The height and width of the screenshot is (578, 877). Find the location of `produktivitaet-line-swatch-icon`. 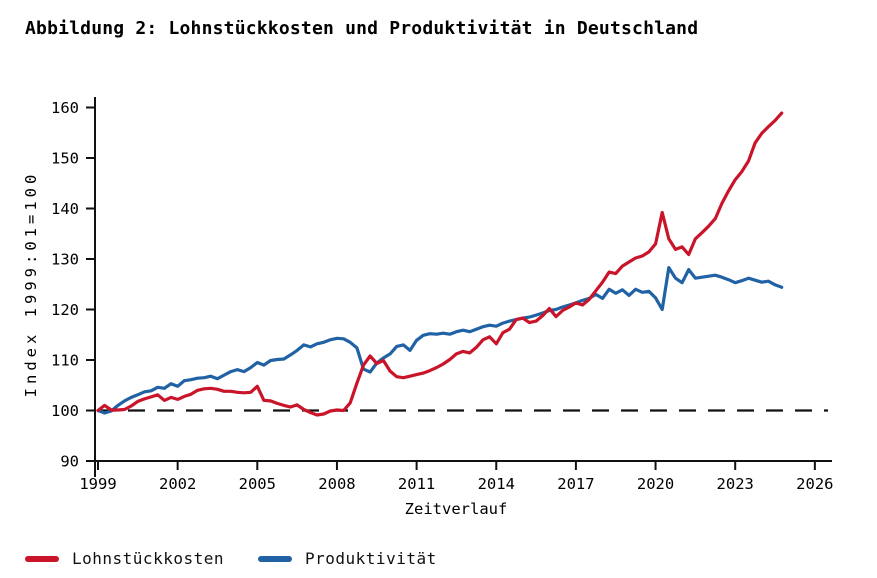

produktivitaet-line-swatch-icon is located at coordinates (275, 558).